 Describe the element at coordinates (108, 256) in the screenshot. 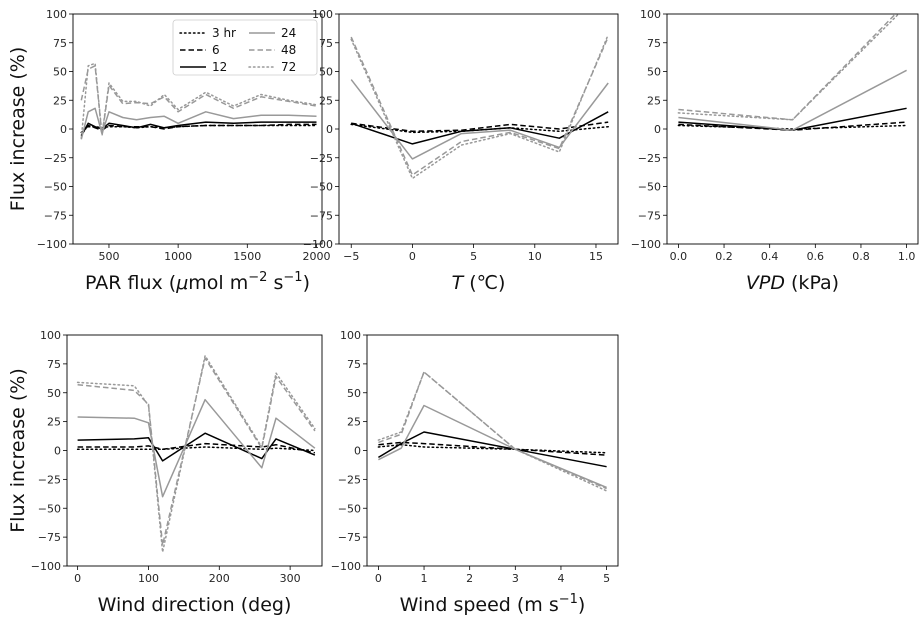

I see `x-tick-label: 500` at that location.